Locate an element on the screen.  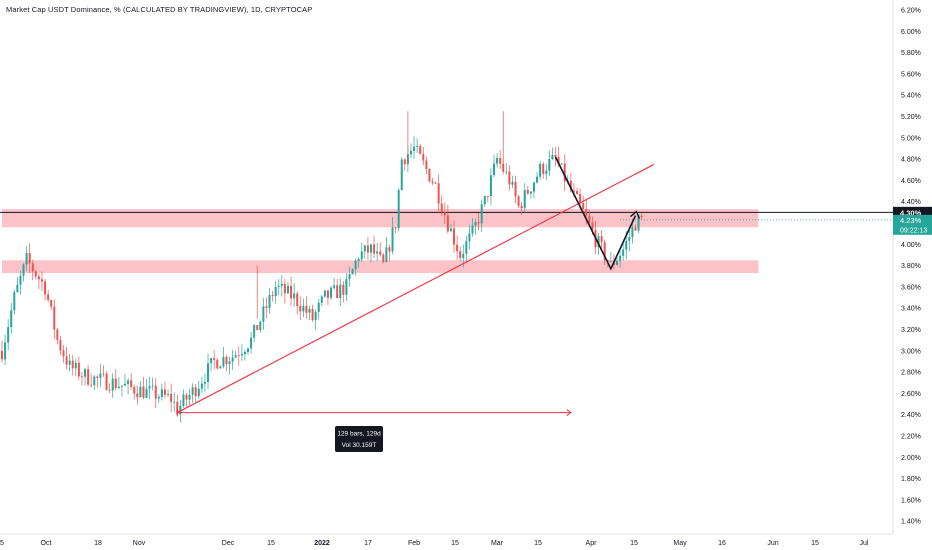
y-tick-label: 1.40% is located at coordinates (911, 522).